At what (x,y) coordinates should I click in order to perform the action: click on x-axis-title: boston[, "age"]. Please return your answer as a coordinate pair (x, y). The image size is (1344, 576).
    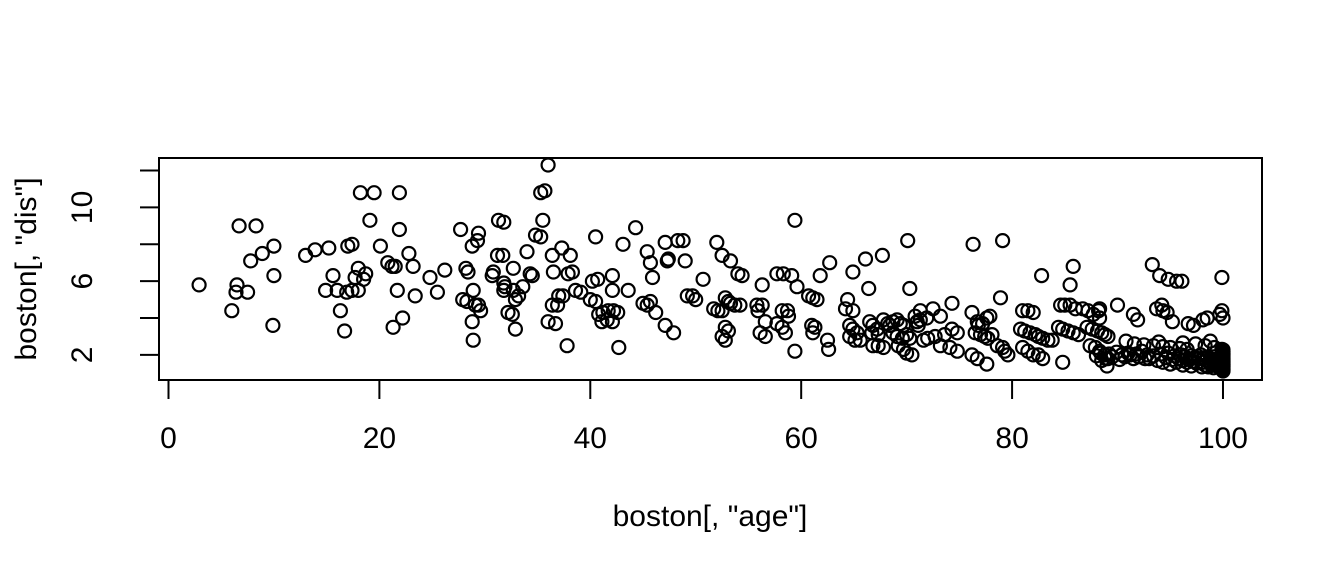
    Looking at the image, I should click on (710, 516).